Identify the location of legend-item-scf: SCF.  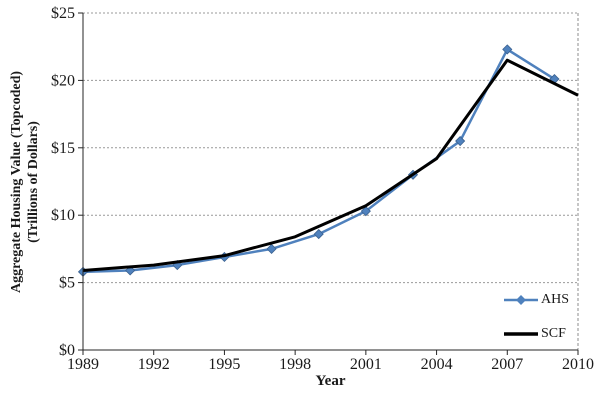
(544, 334).